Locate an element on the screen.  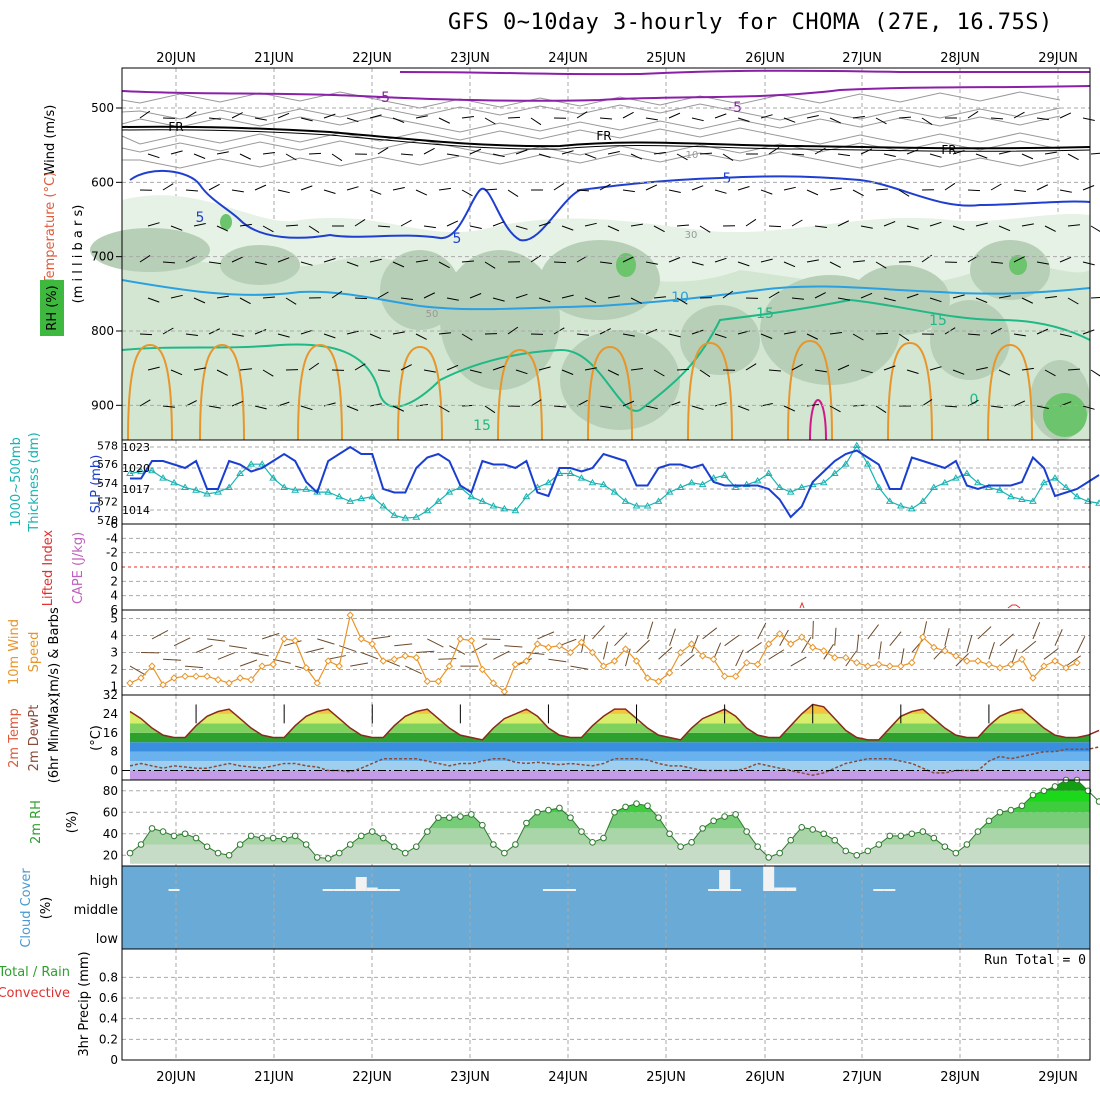
cloud-bar is located at coordinates (890, 890).